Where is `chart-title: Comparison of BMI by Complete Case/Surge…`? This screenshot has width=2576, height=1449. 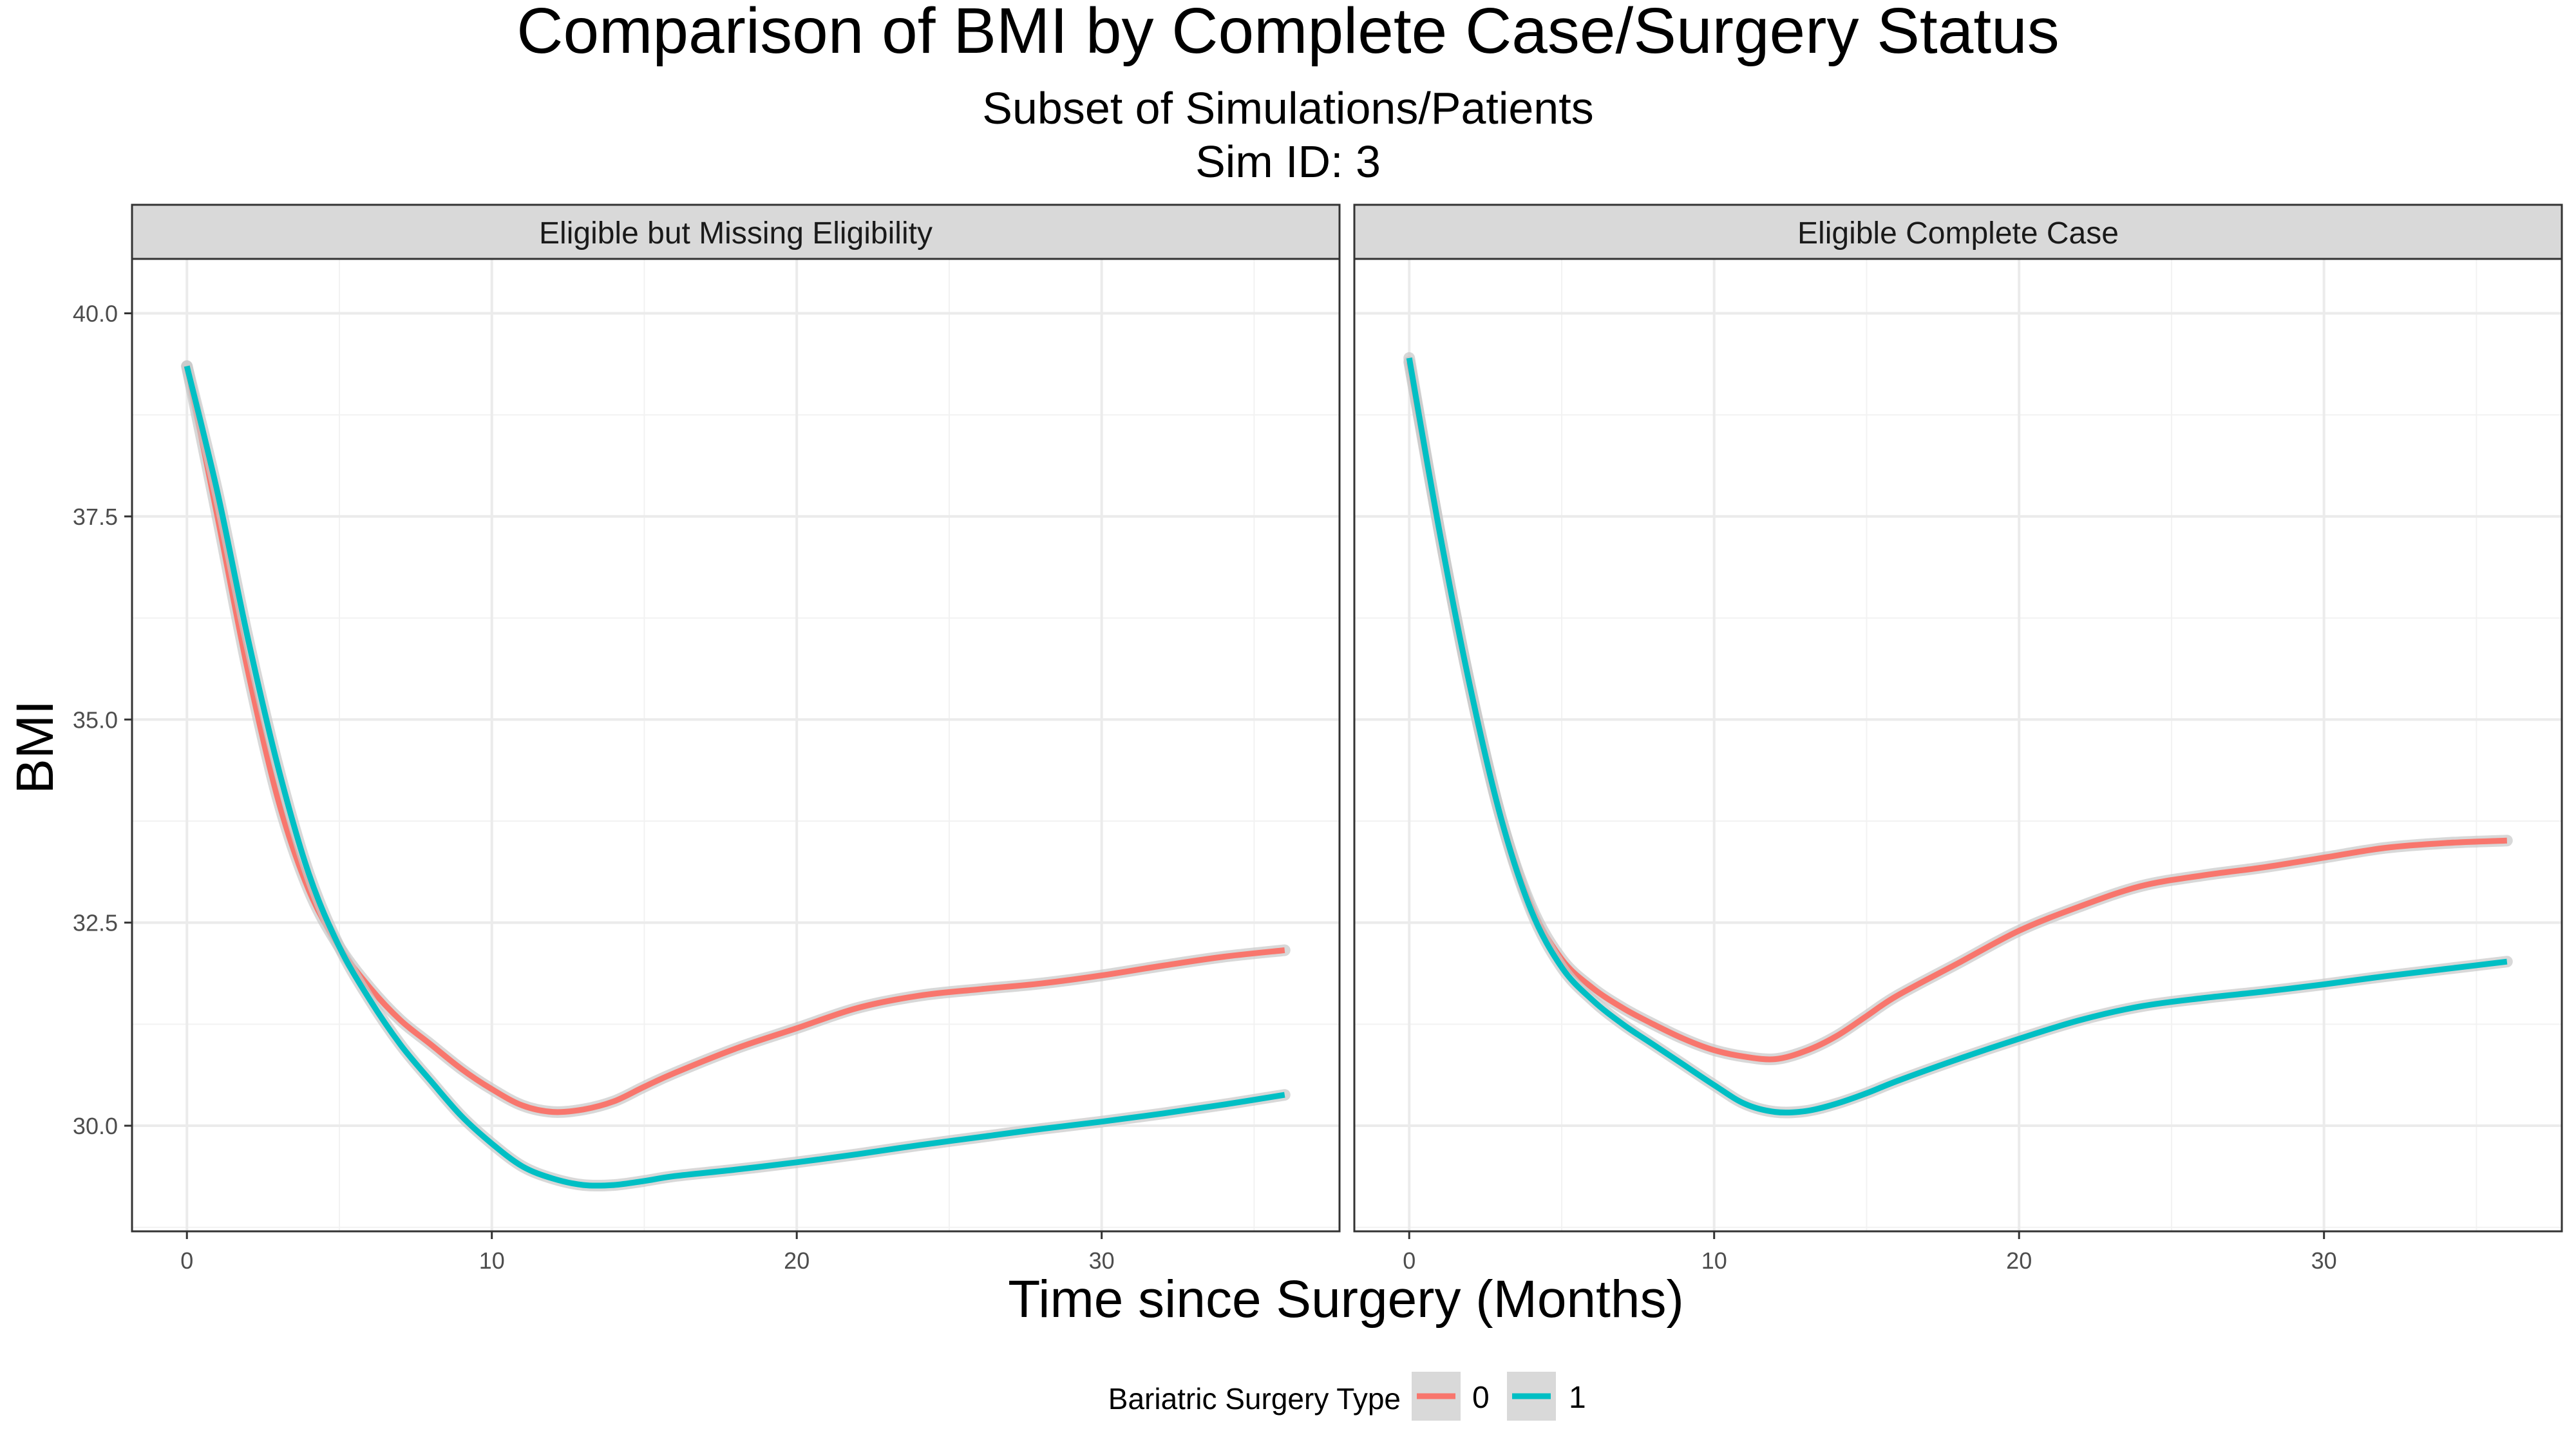 chart-title: Comparison of BMI by Complete Case/Surge… is located at coordinates (1287, 34).